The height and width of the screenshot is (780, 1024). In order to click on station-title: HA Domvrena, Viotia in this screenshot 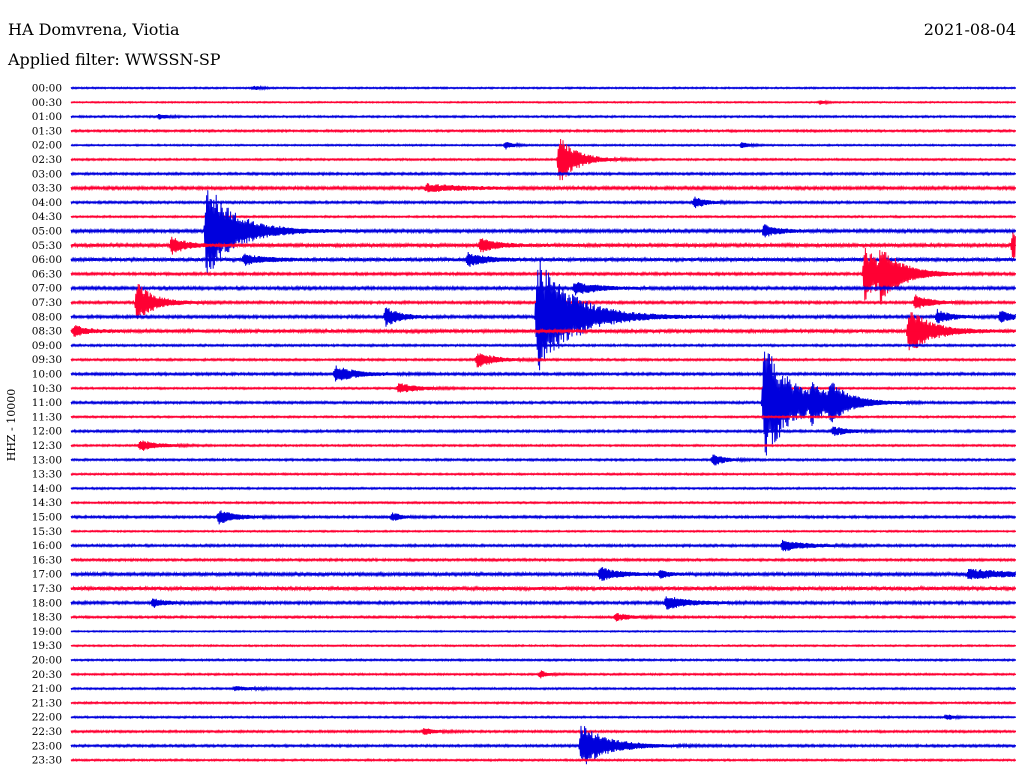, I will do `click(94, 29)`.